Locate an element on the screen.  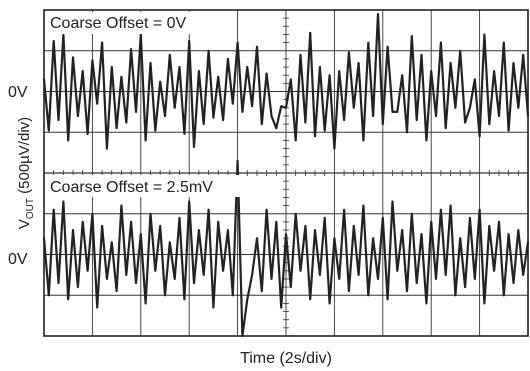
panel-label-bottom: Coarse Offset = 2.5mV is located at coordinates (131, 187).